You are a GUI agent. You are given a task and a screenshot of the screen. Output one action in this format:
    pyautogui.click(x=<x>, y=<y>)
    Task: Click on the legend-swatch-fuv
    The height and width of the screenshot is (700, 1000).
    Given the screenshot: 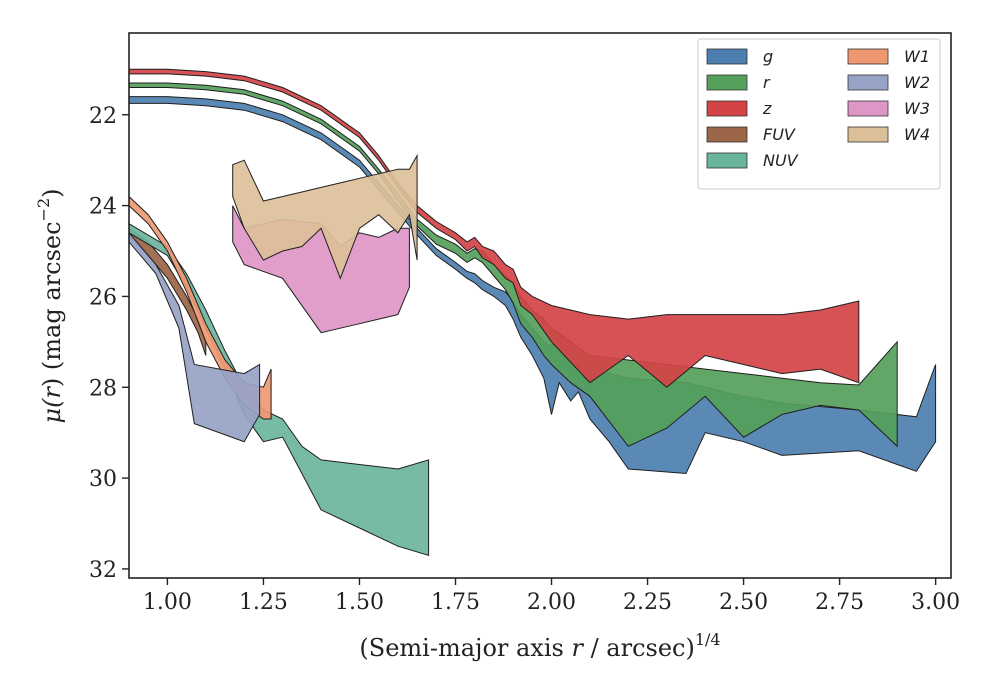 What is the action you would take?
    pyautogui.click(x=727, y=134)
    